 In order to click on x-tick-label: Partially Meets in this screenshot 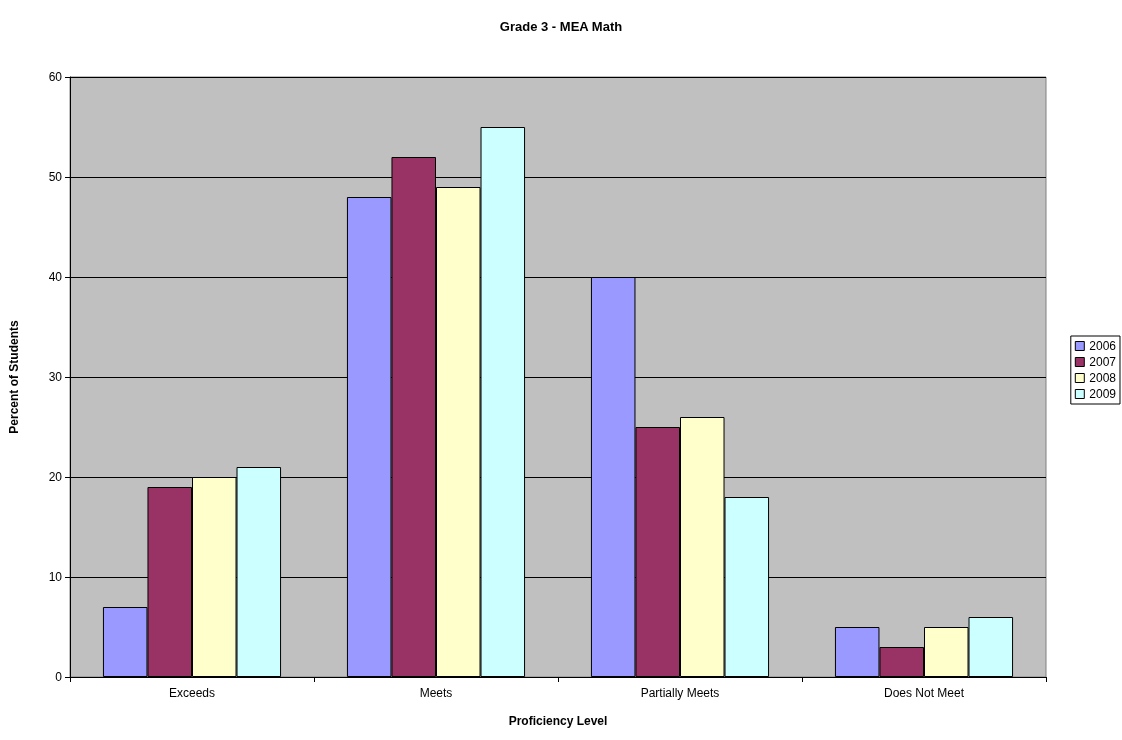, I will do `click(680, 693)`.